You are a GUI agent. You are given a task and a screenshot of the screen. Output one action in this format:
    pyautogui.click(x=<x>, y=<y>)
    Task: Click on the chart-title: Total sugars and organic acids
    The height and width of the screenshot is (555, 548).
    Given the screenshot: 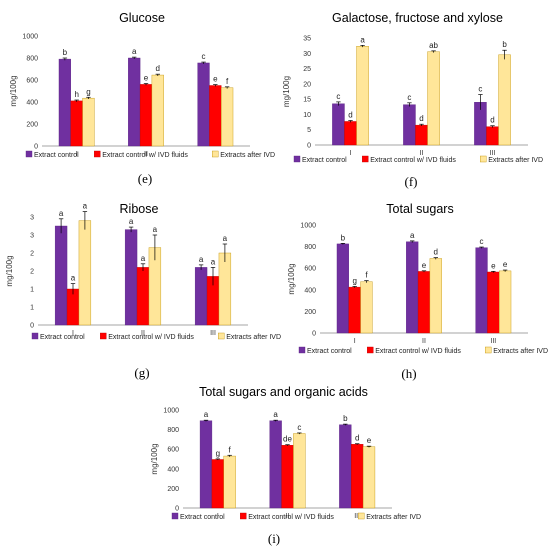 What is the action you would take?
    pyautogui.click(x=283, y=392)
    